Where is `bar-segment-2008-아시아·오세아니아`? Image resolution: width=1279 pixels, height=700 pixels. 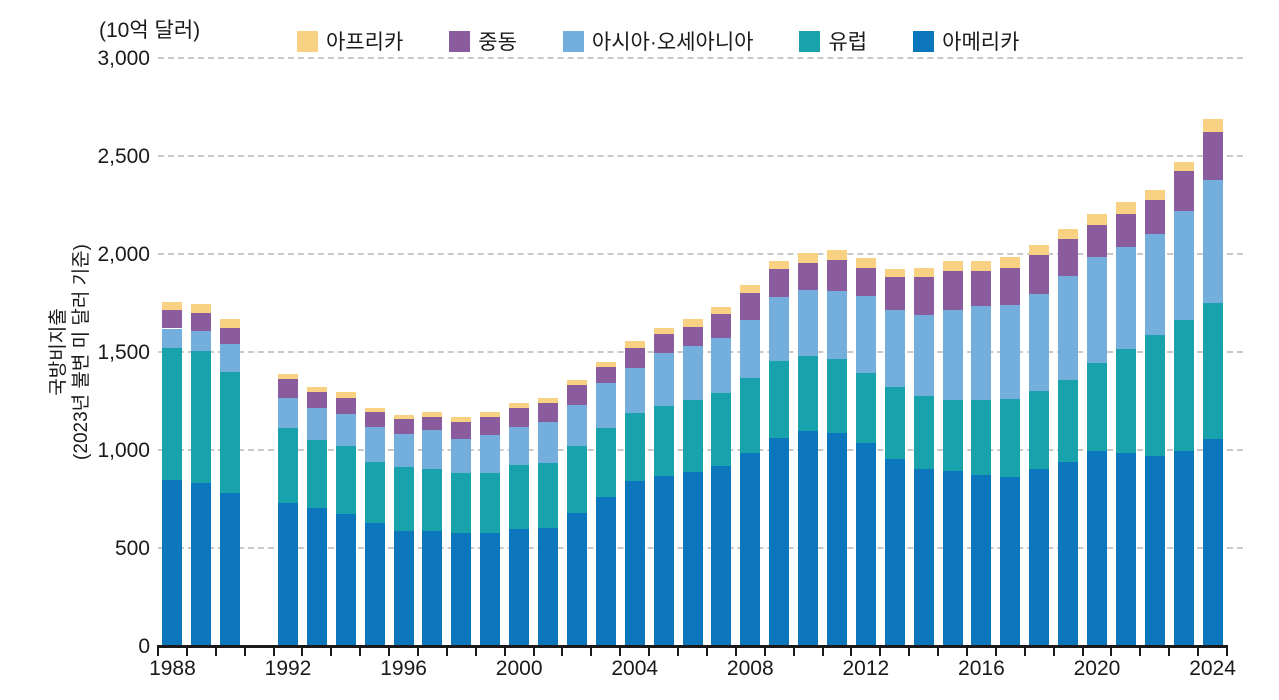
bar-segment-2008-아시아·오세아니아 is located at coordinates (750, 349).